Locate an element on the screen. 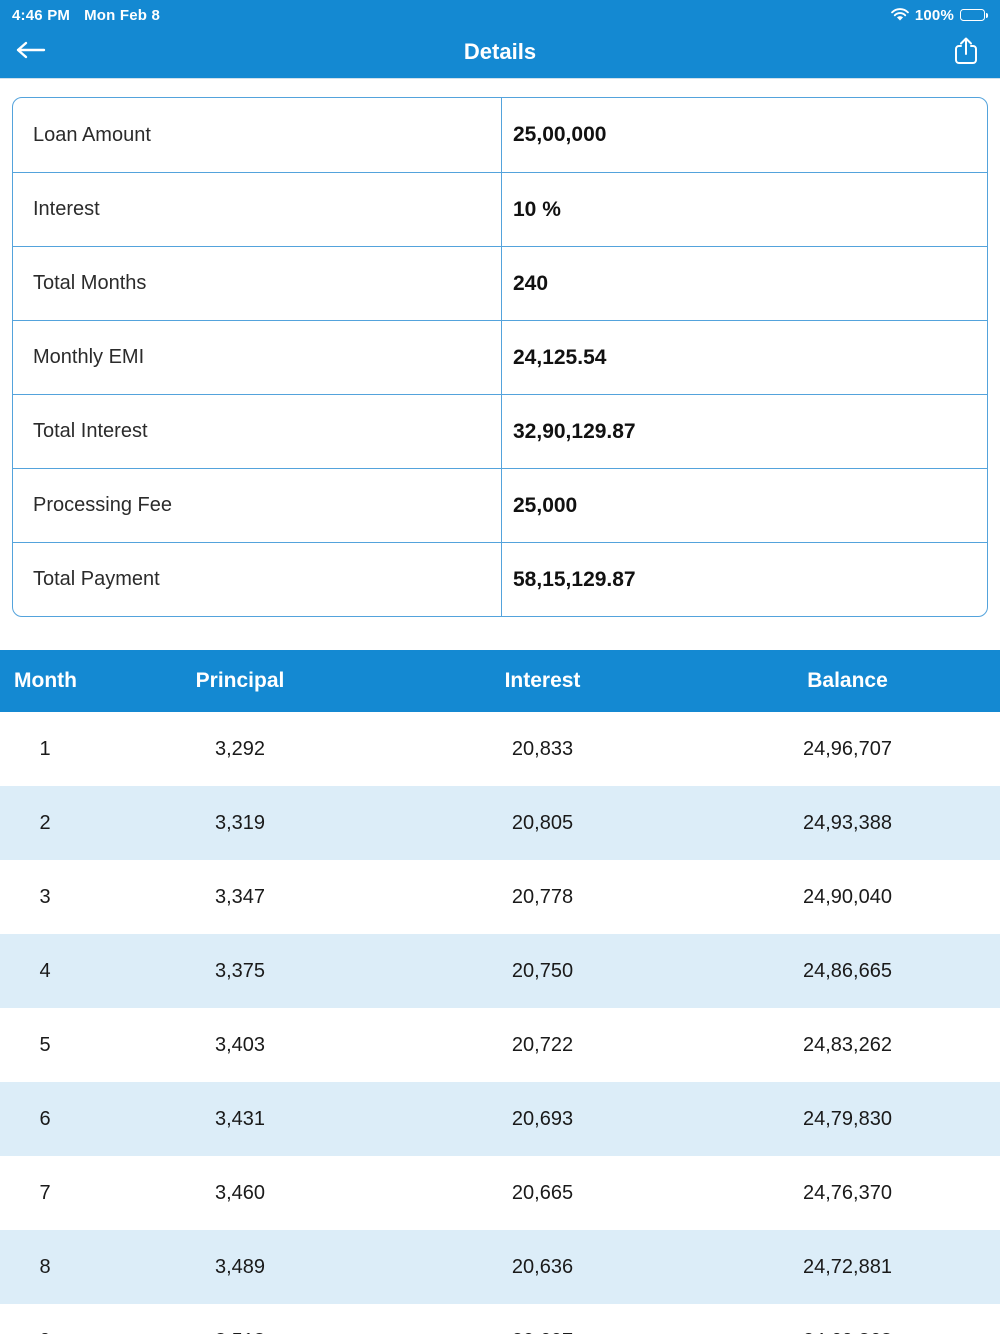 This screenshot has height=1334, width=1000. cell-interest: 20,722 is located at coordinates (542, 1044).